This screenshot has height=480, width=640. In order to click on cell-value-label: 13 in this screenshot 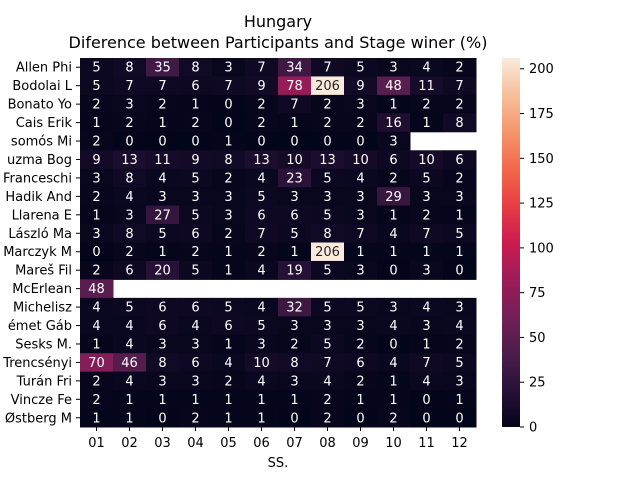, I will do `click(327, 160)`.